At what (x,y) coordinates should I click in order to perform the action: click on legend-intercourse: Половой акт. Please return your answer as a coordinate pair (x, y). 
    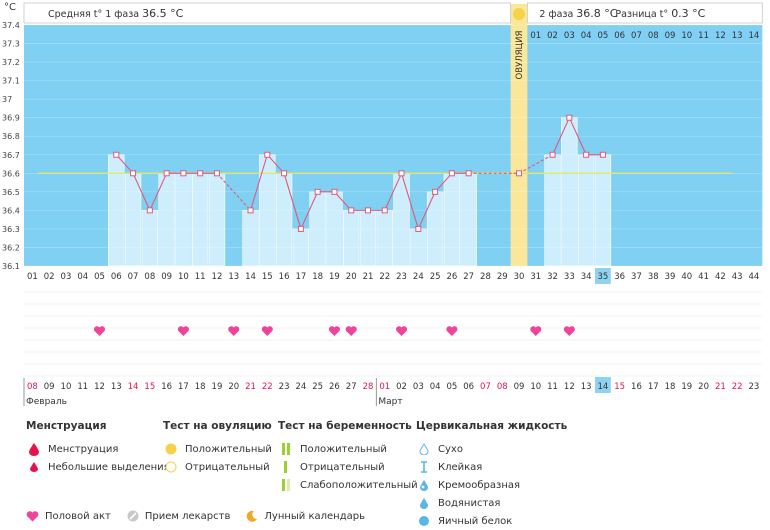
    Looking at the image, I should click on (68, 516).